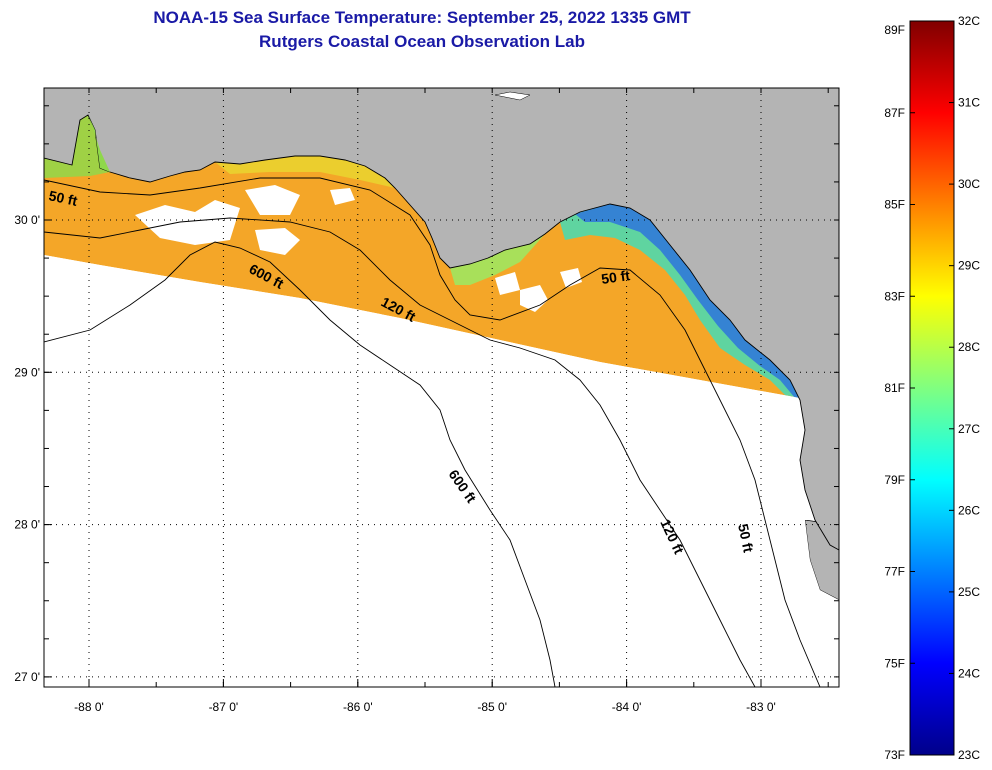 This screenshot has height=770, width=992. Describe the element at coordinates (894, 663) in the screenshot. I see `colorbar-f-label: 75F` at that location.